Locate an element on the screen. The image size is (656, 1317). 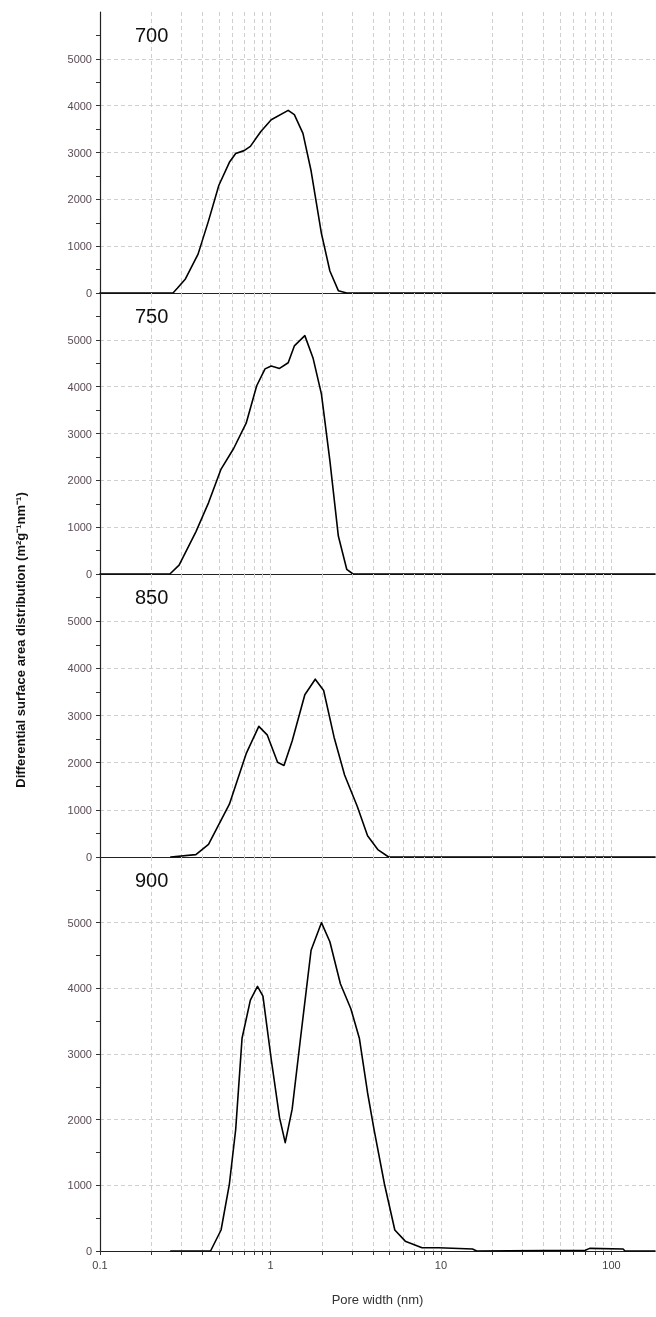
x-tick-label: 100 is located at coordinates (611, 1264).